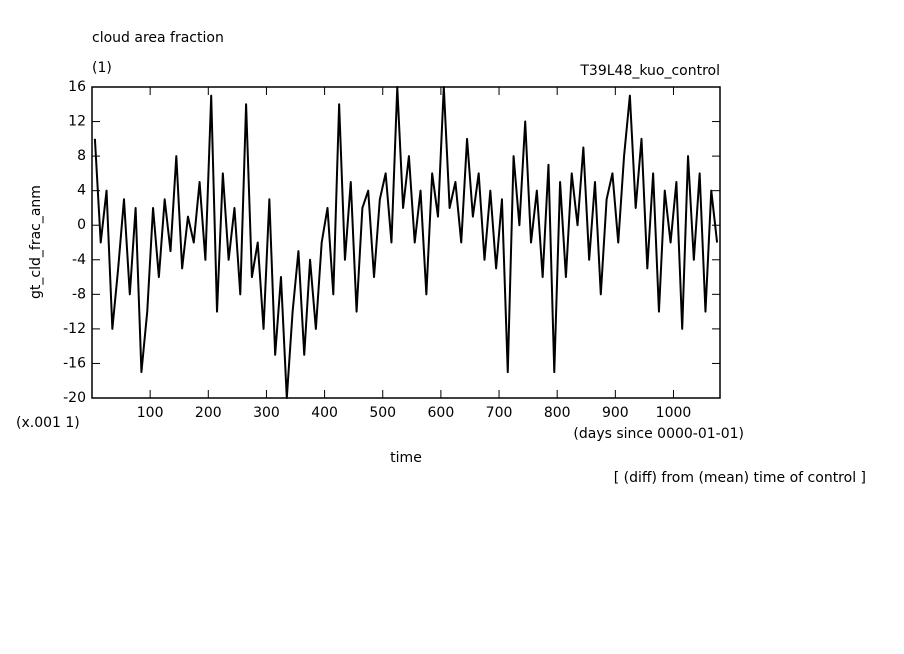 The height and width of the screenshot is (654, 904). Describe the element at coordinates (74, 329) in the screenshot. I see `y-tick-label: -12` at that location.